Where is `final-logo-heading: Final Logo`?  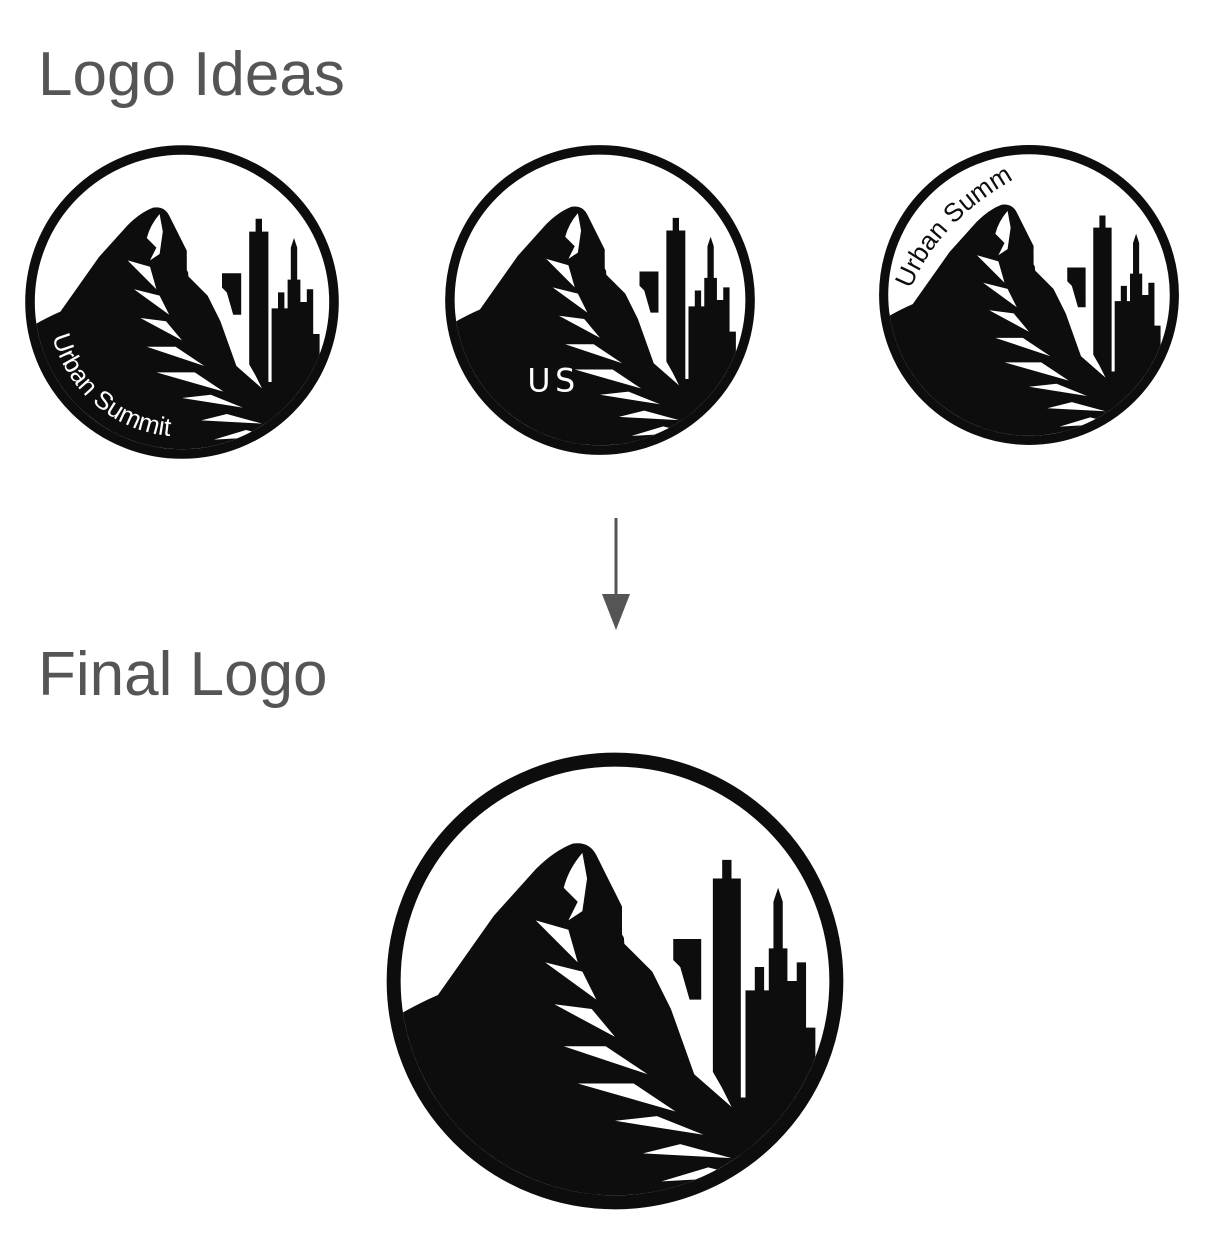
final-logo-heading: Final Logo is located at coordinates (183, 674).